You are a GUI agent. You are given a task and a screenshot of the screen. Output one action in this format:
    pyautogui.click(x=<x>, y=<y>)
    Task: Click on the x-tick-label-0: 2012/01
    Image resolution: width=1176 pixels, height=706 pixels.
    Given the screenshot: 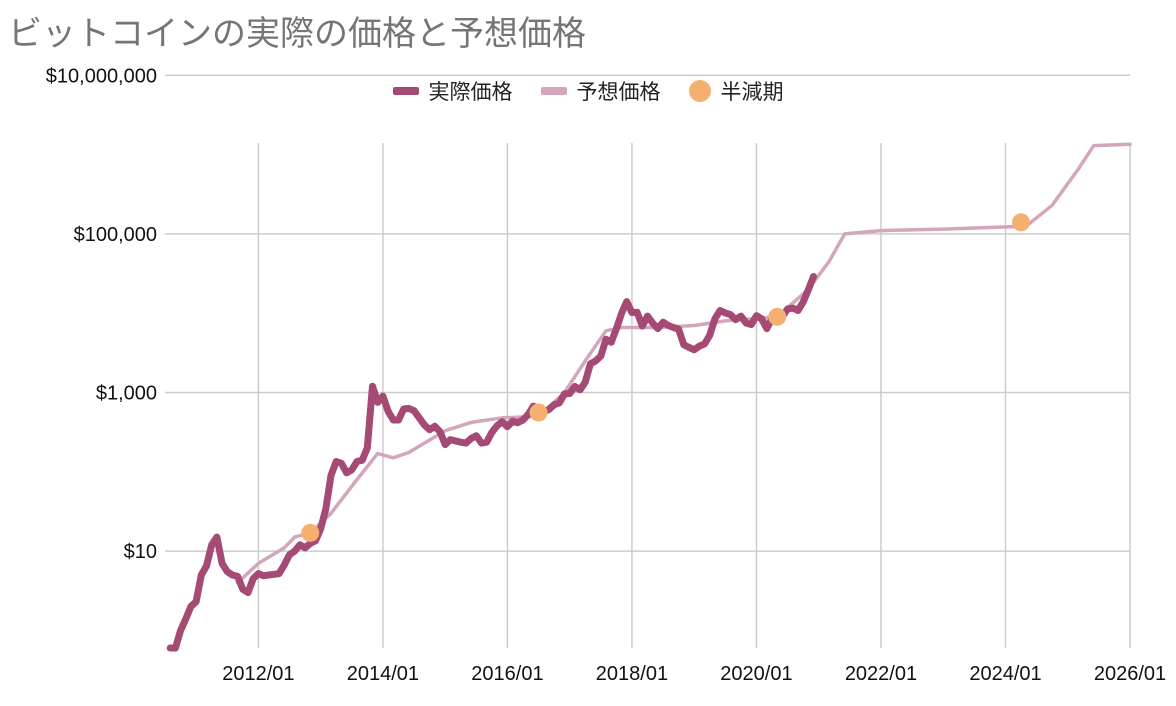 What is the action you would take?
    pyautogui.click(x=258, y=674)
    